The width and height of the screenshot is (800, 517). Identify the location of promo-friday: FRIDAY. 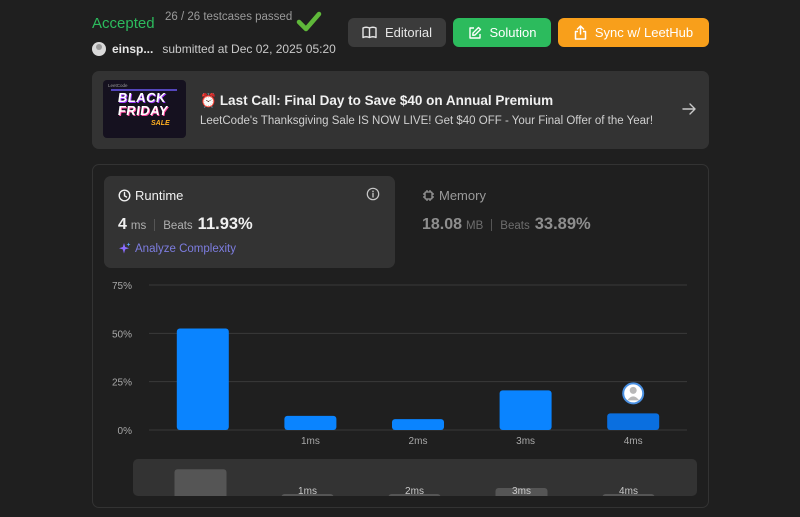
(143, 110).